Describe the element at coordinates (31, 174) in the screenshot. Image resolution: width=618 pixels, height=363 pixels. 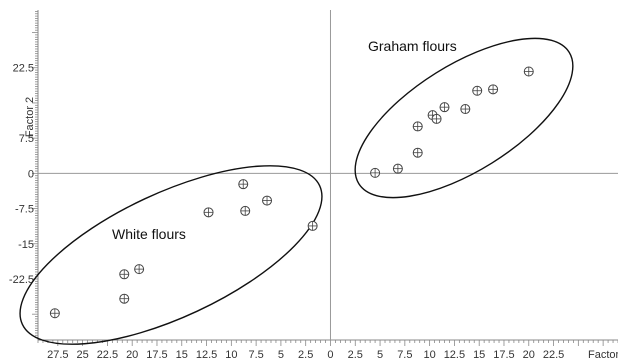
I see `y-tick-label: 0` at that location.